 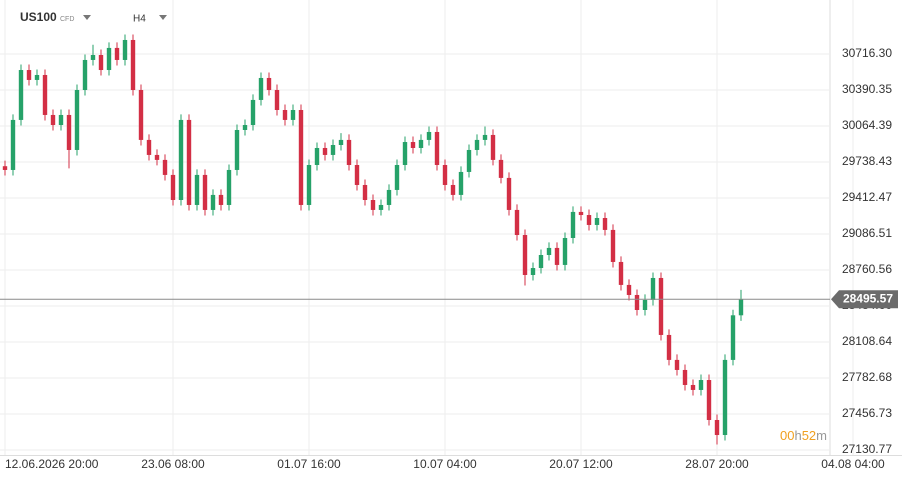 I want to click on y-tick-label: 27782.68, so click(x=867, y=377).